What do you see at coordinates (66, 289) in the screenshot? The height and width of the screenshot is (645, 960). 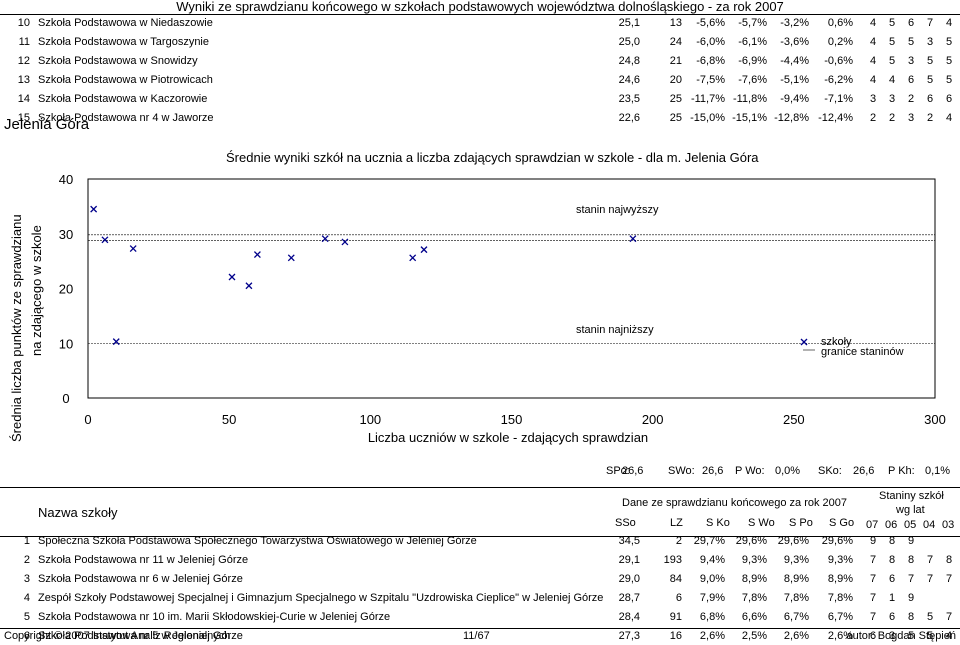 I see `y-tick-label: 20` at bounding box center [66, 289].